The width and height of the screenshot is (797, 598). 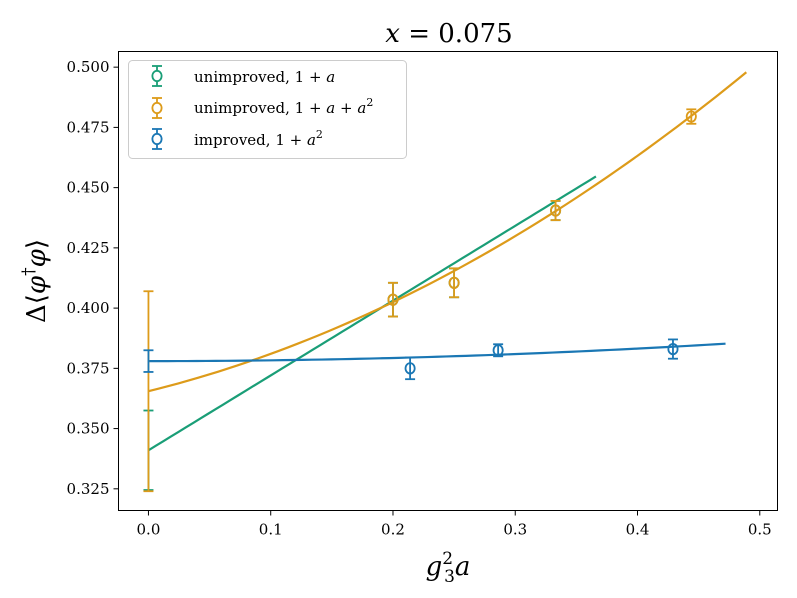 I want to click on fit-line-improved-1-a, so click(x=437, y=352).